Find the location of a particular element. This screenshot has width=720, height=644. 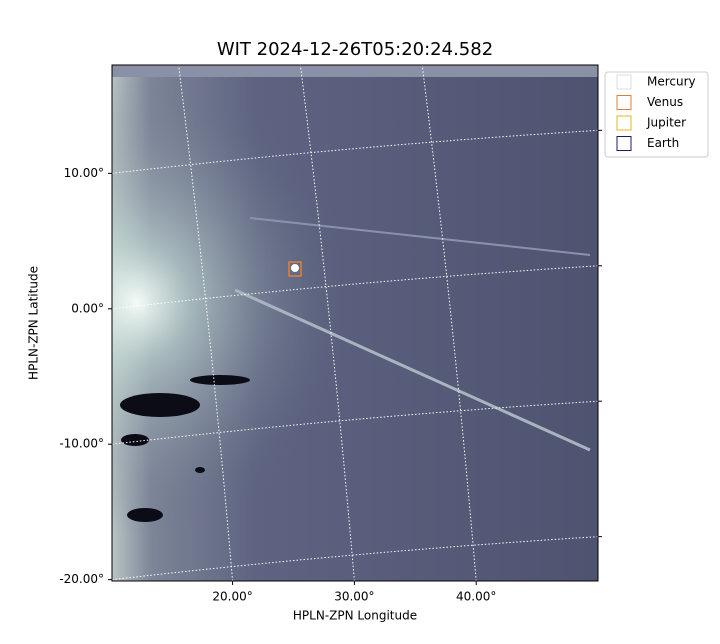

x-tick-label: 20.00° is located at coordinates (232, 597).